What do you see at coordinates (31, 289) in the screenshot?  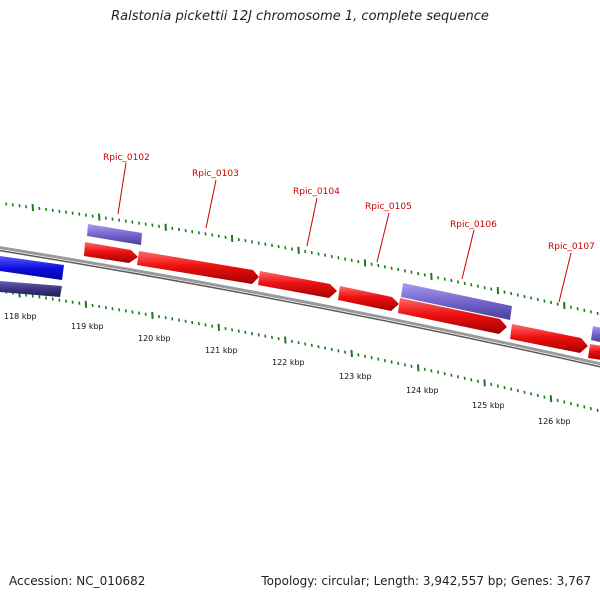 I see `reverse-feature-block` at bounding box center [31, 289].